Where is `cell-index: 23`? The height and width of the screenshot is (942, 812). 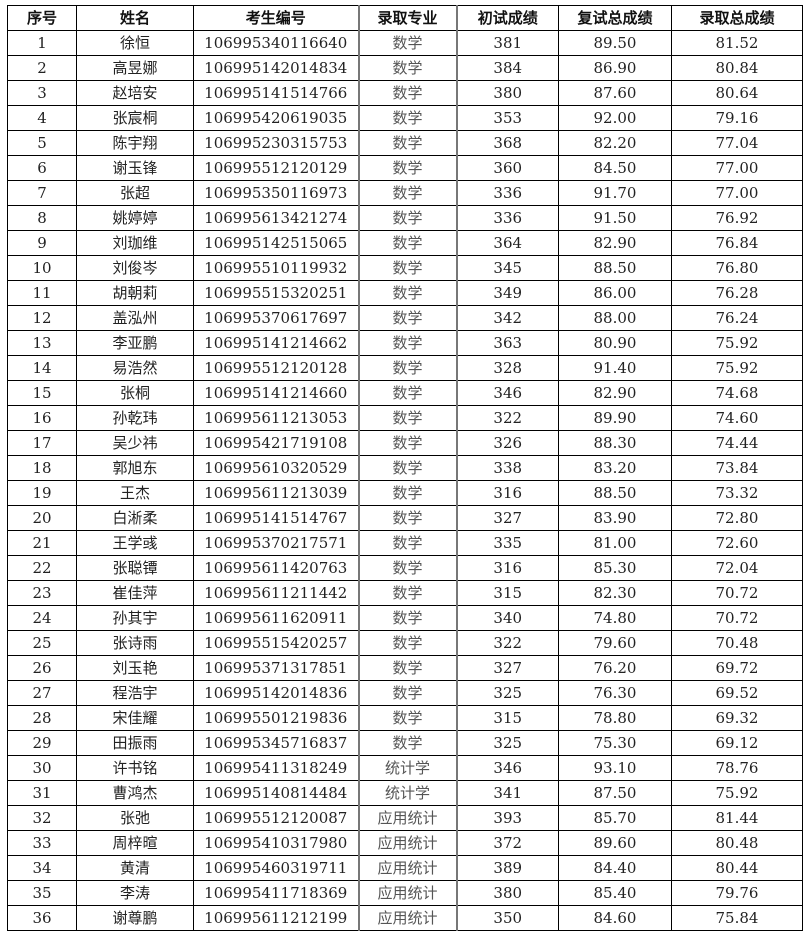
cell-index: 23 is located at coordinates (42, 593).